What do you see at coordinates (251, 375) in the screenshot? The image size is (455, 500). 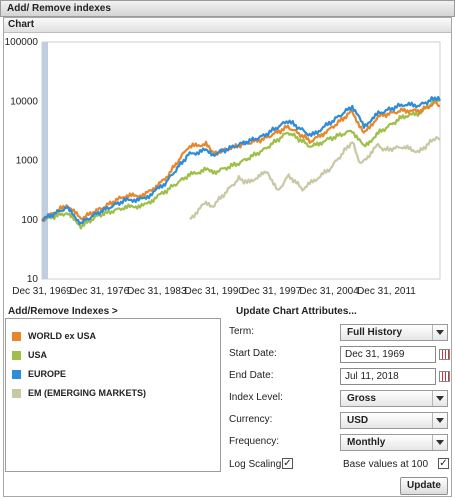 I see `end-date-label: End Date:` at bounding box center [251, 375].